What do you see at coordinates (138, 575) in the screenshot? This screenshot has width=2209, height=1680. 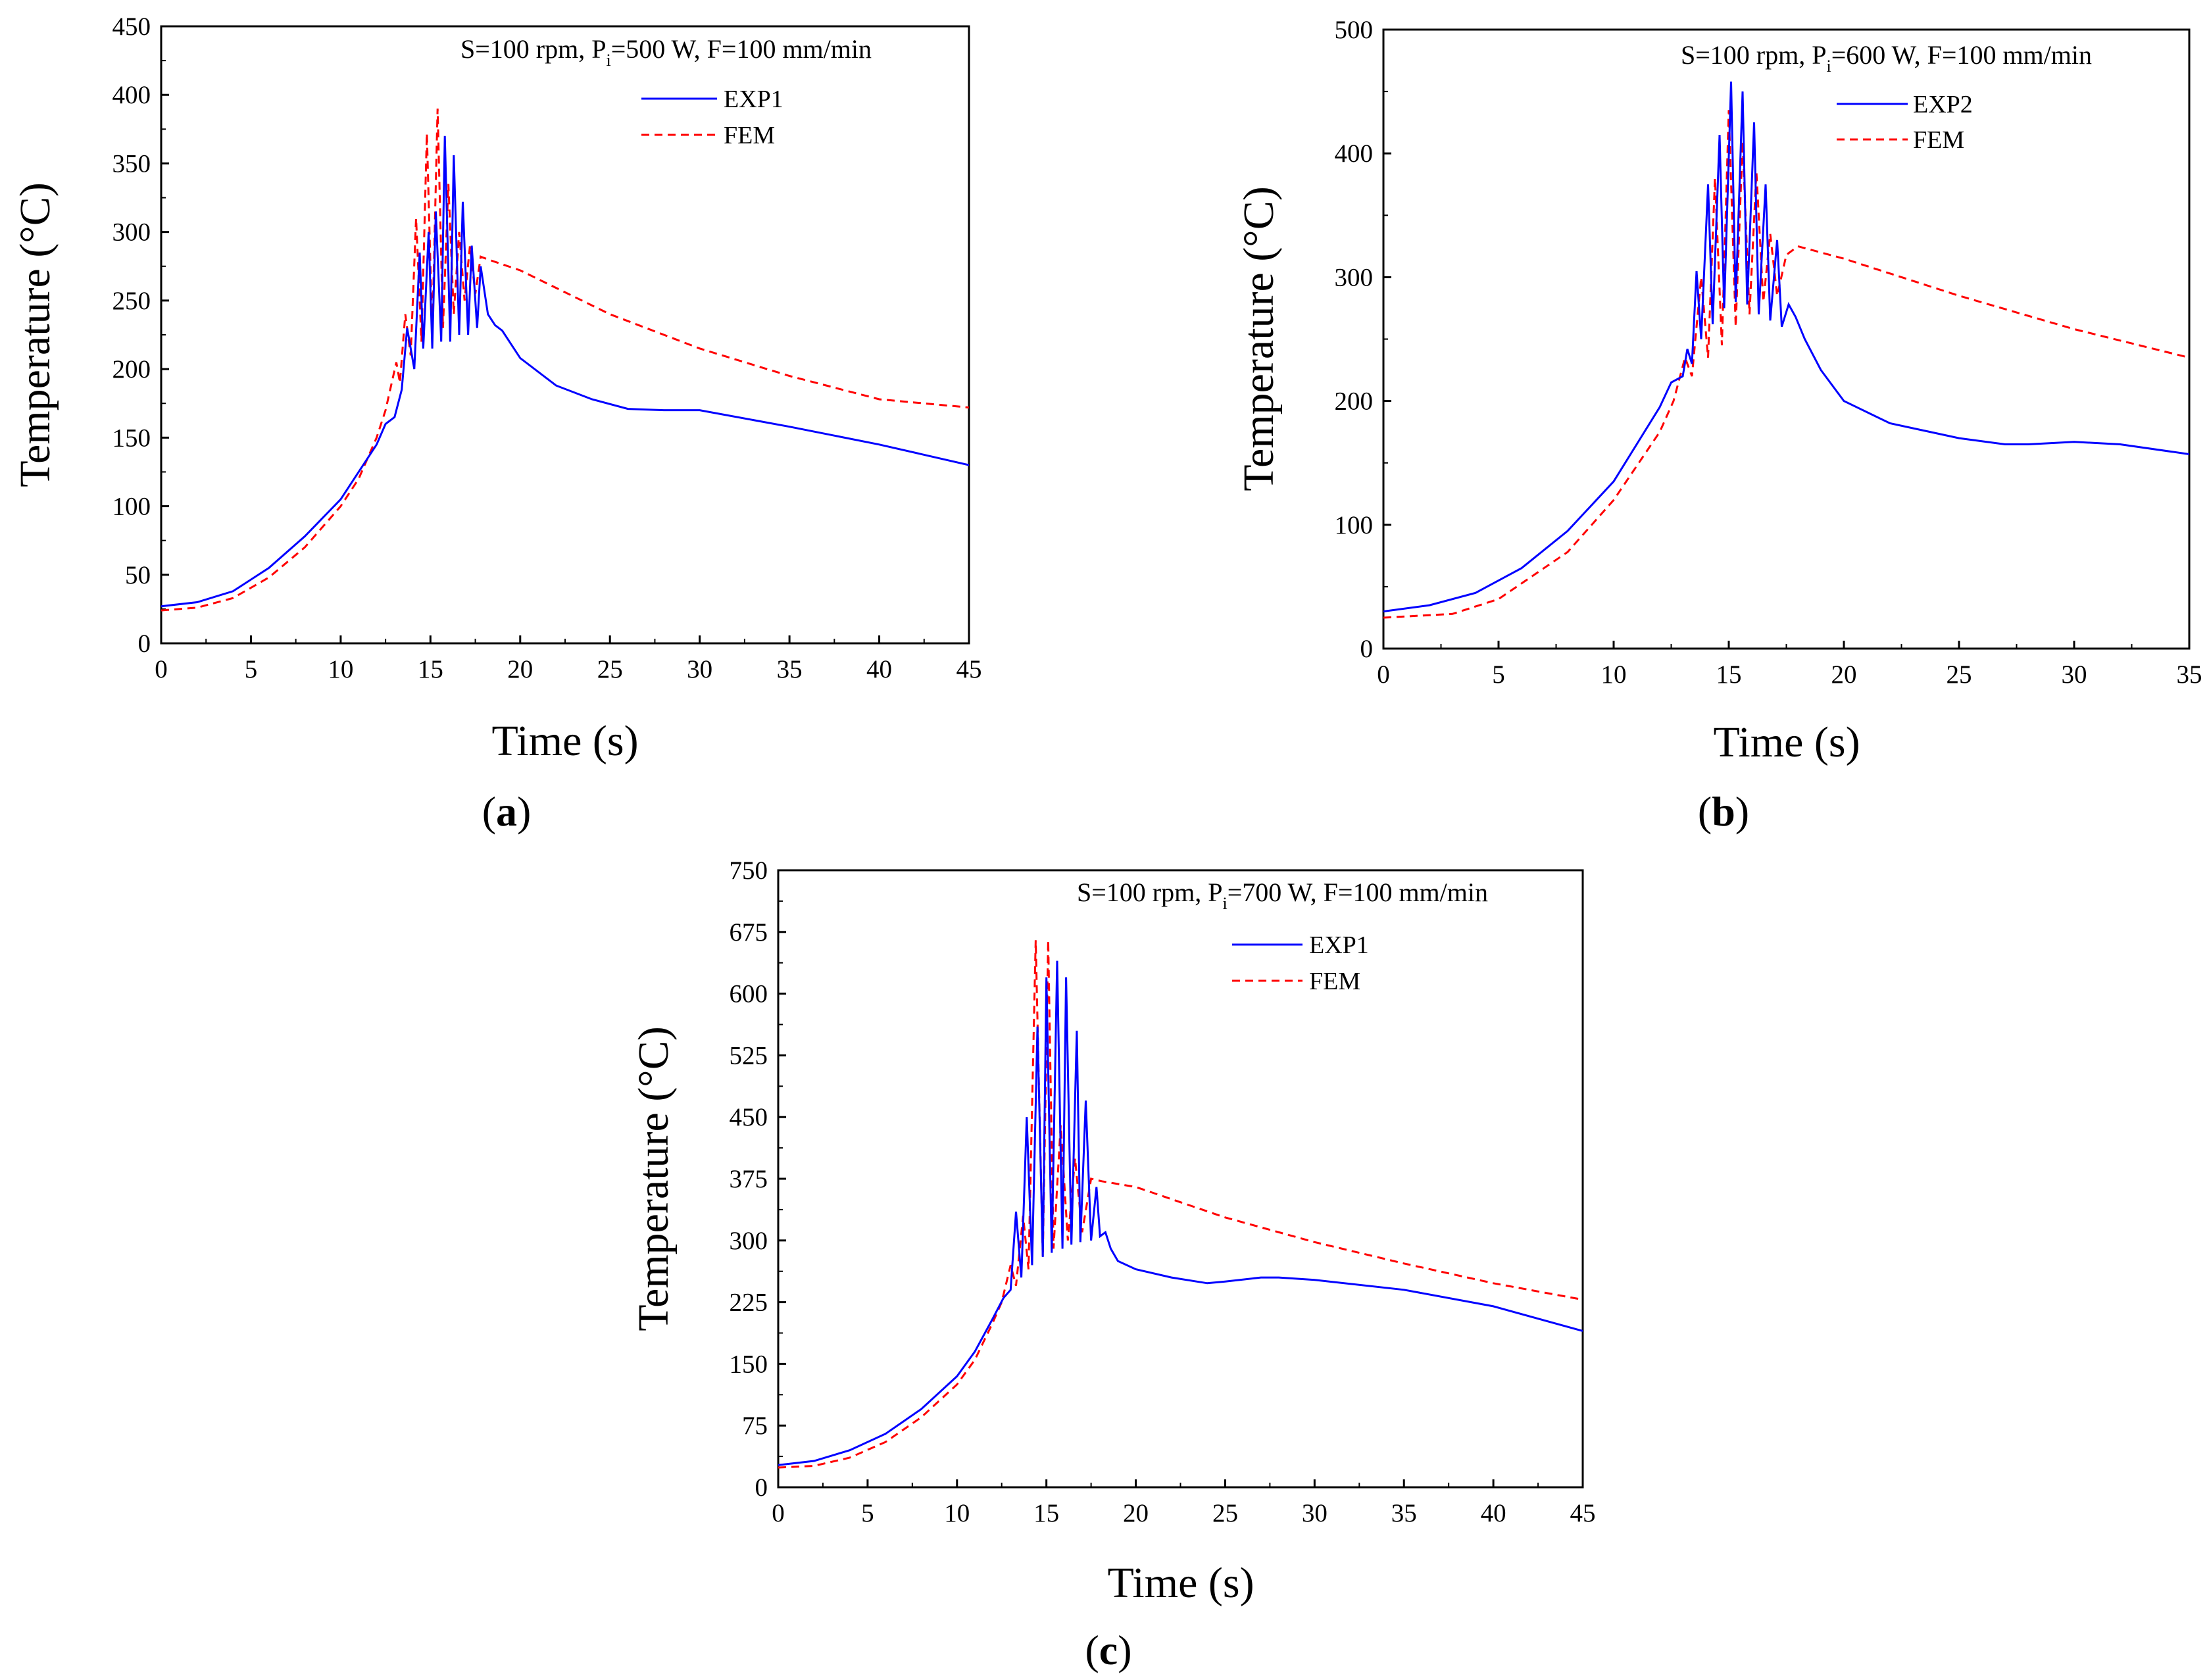 I see `y-tick-label: 50` at bounding box center [138, 575].